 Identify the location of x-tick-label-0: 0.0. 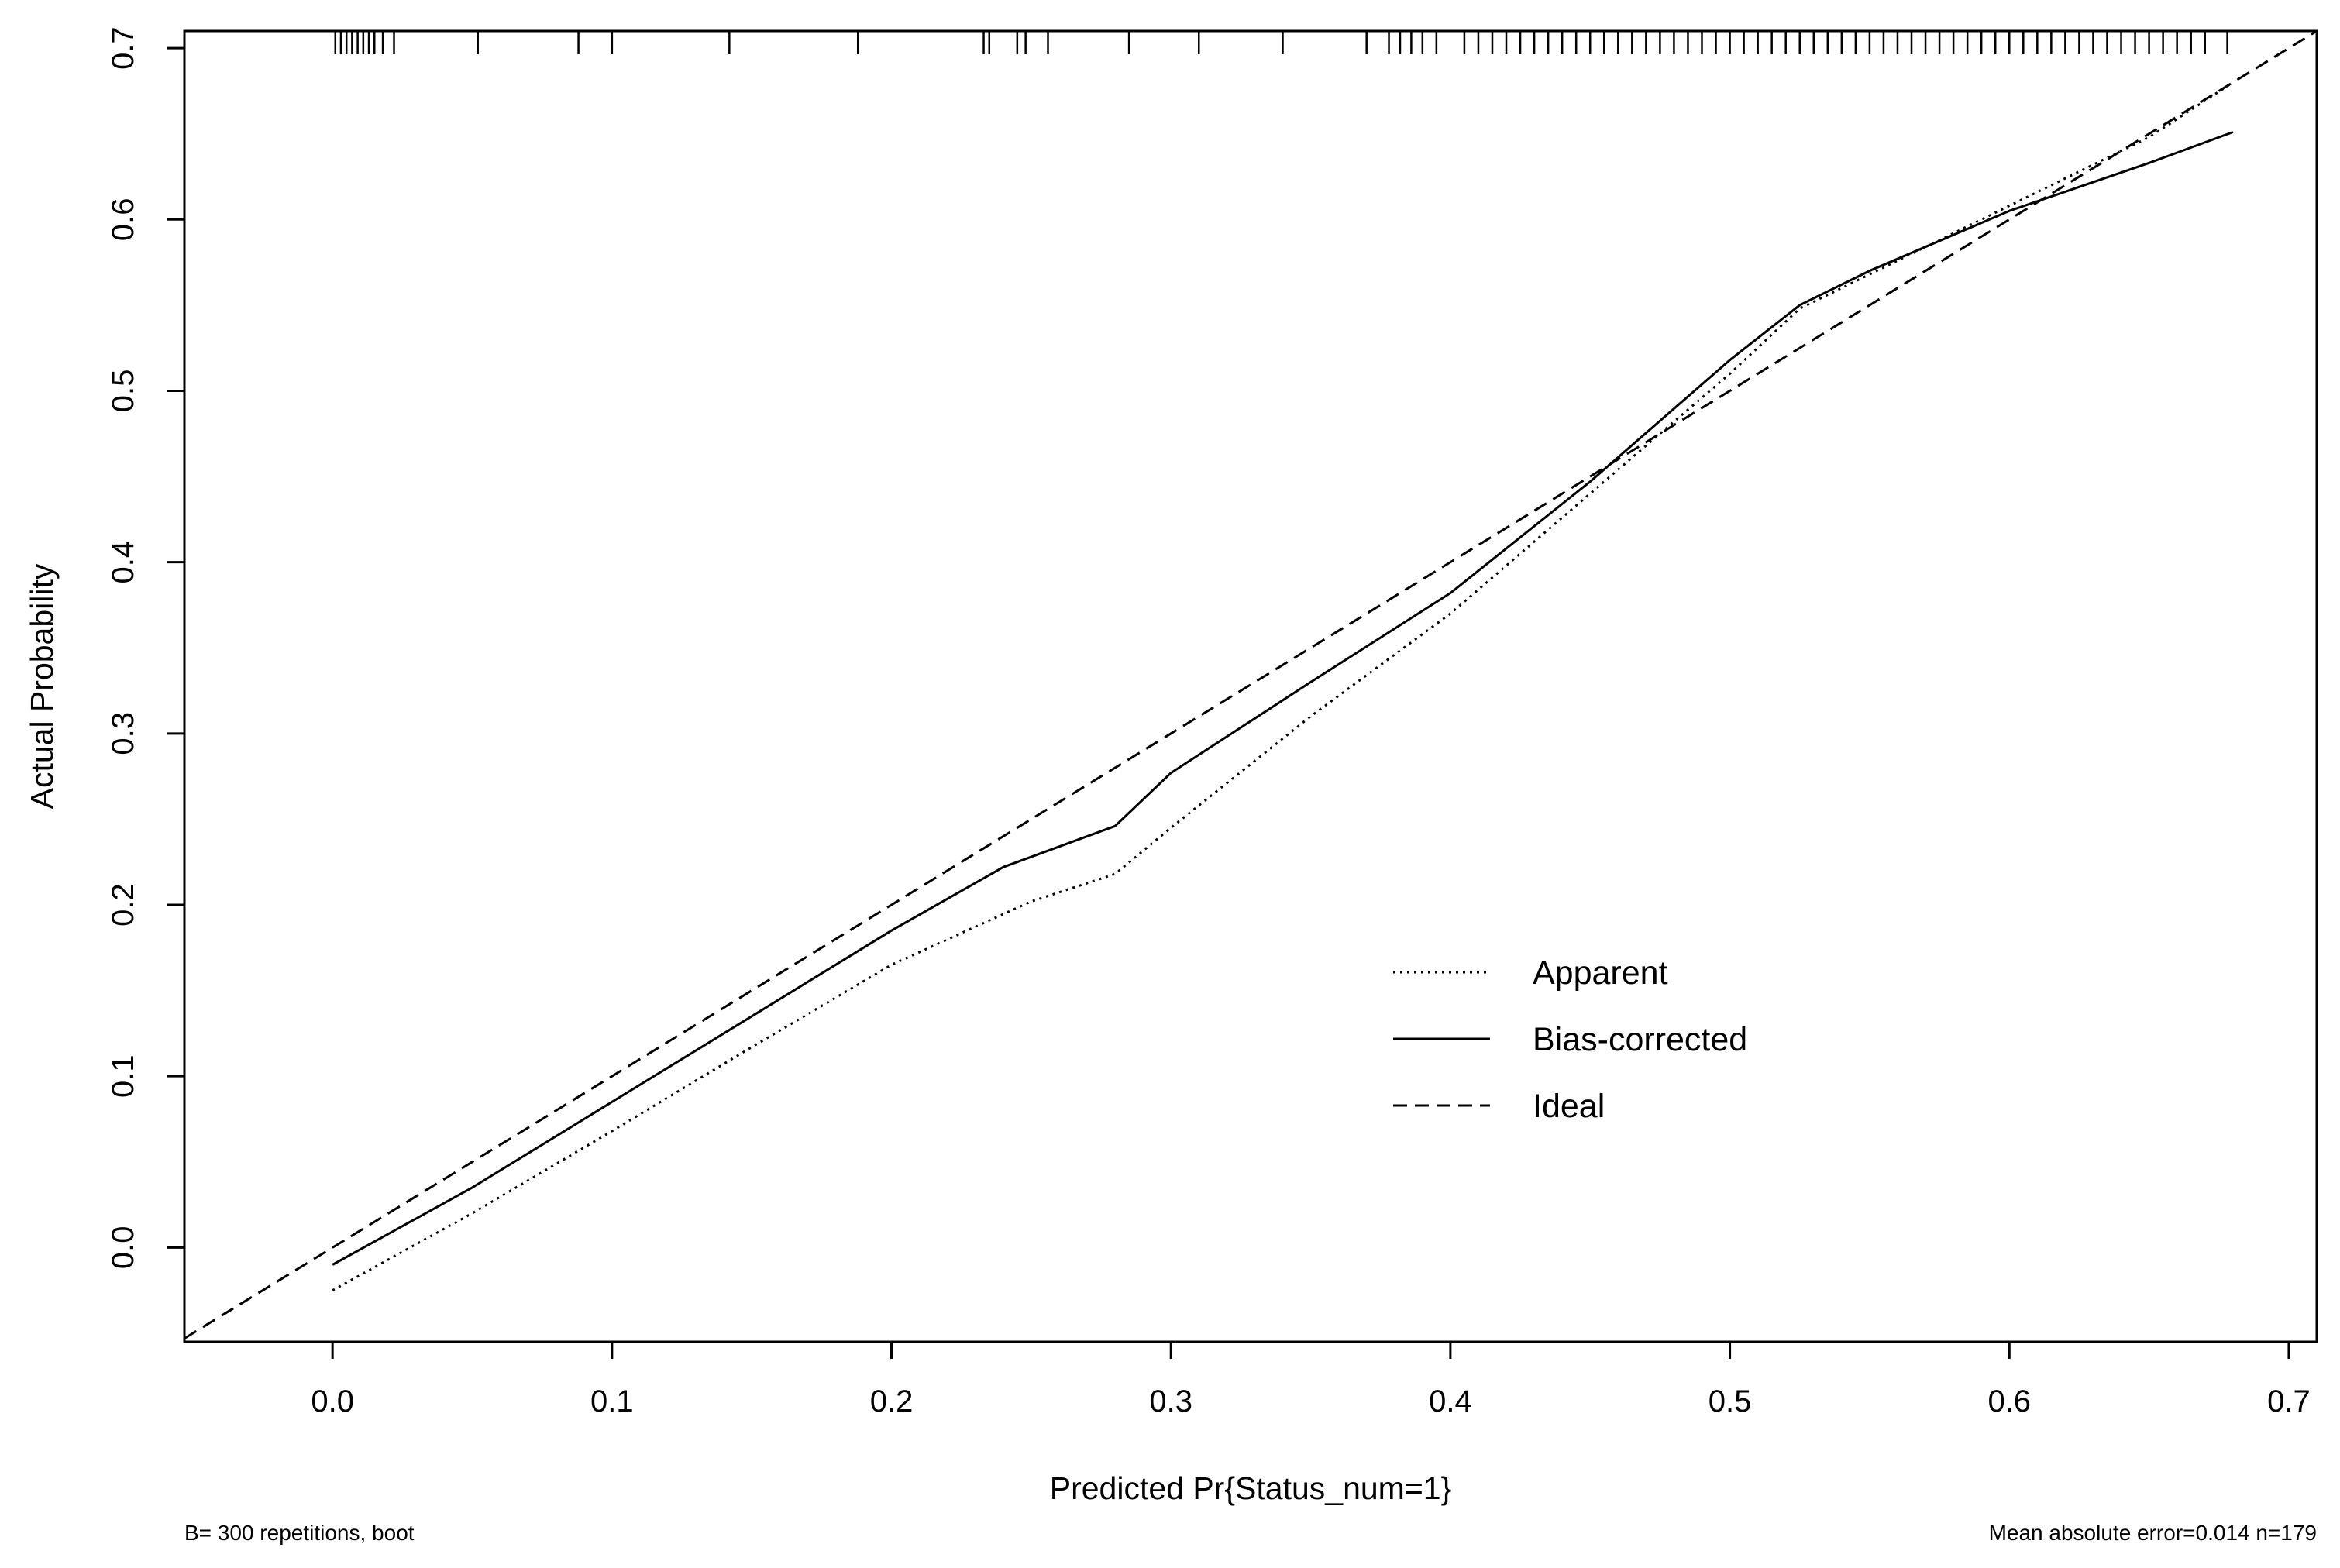
(332, 1401).